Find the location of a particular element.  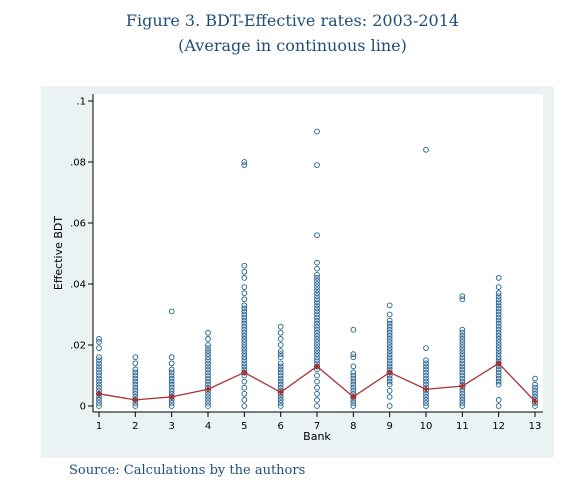

x-tick-label: 3 is located at coordinates (171, 426).